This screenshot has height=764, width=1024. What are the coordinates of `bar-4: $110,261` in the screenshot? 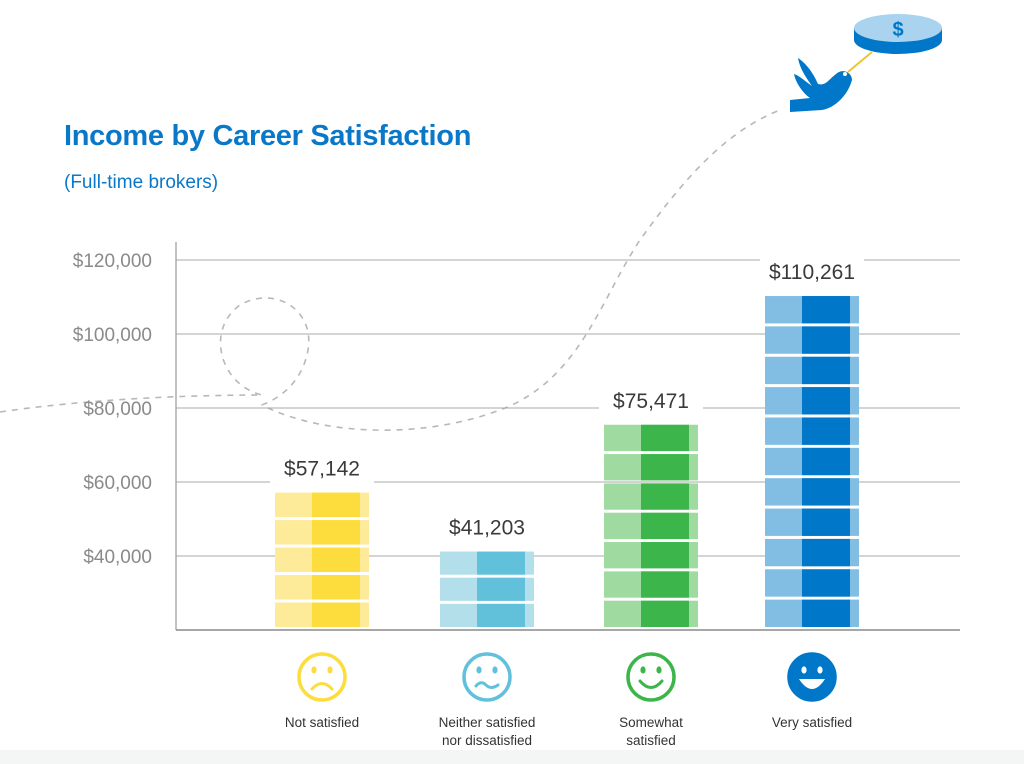 It's located at (812, 436).